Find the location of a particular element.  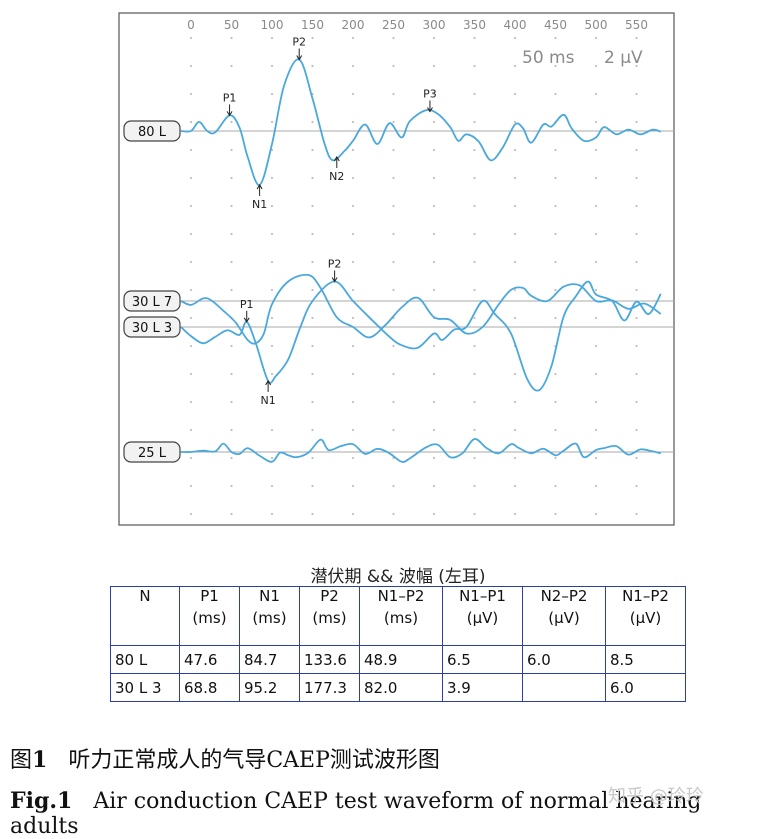

peak-marker: N2 is located at coordinates (336, 169).